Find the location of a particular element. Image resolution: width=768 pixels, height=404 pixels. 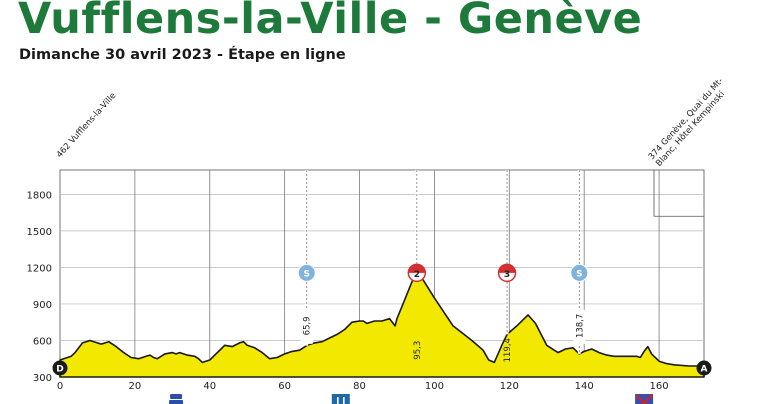

start-marker-icon is located at coordinates (60, 368).